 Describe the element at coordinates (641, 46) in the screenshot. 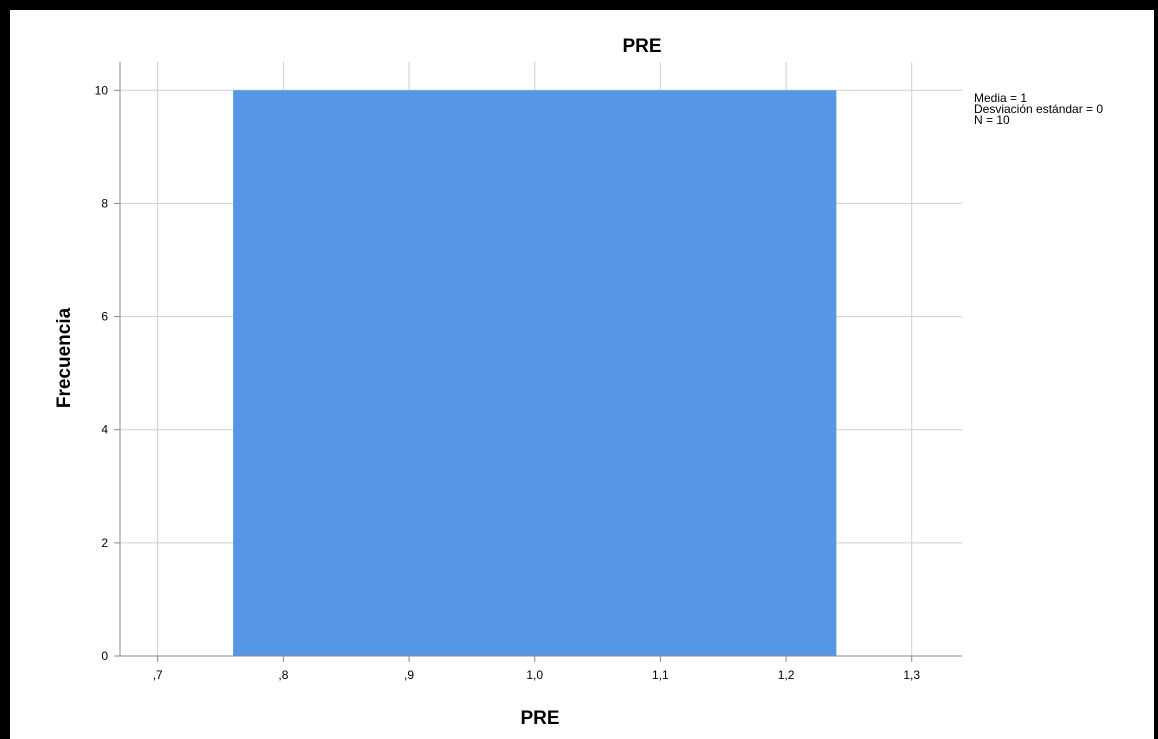

I see `chart-title: PRE` at that location.